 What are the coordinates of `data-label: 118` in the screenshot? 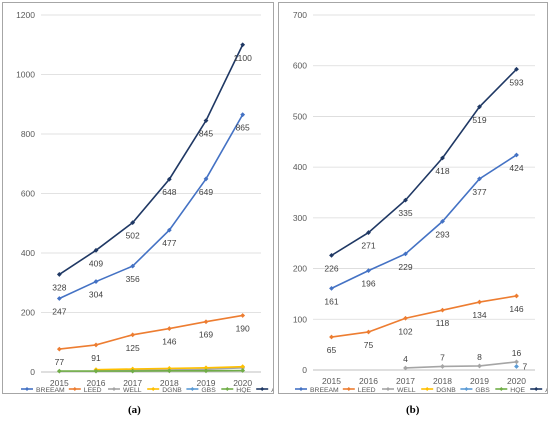 It's located at (443, 323).